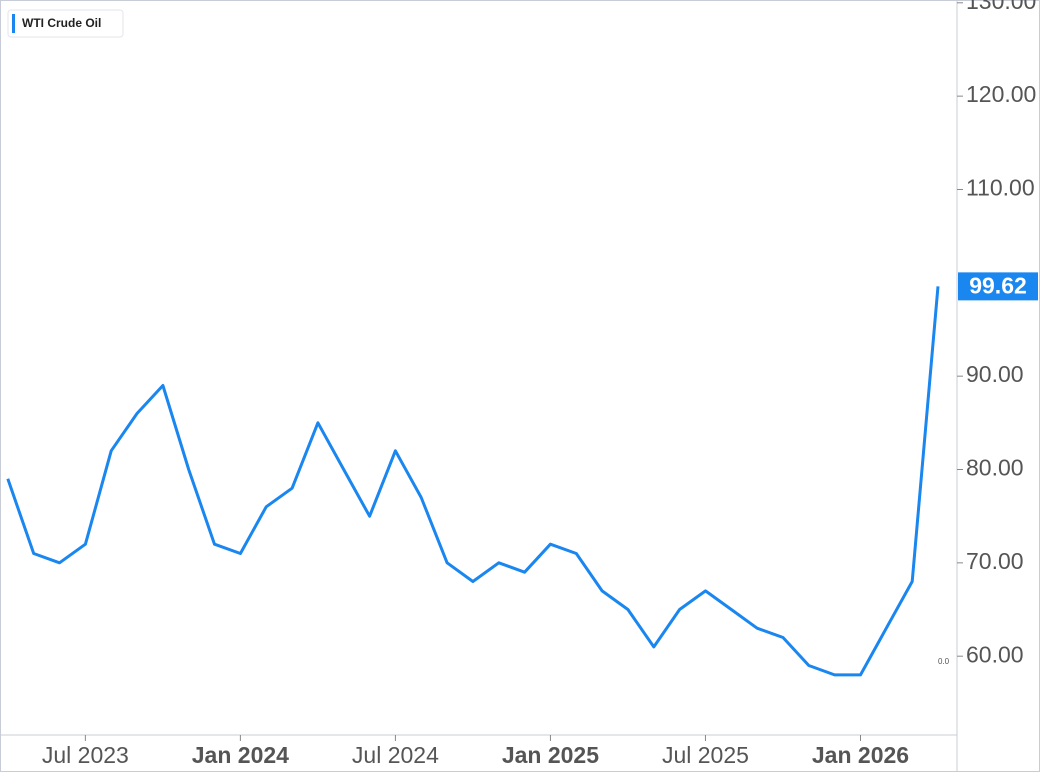 This screenshot has height=772, width=1040. What do you see at coordinates (705, 755) in the screenshot?
I see `x-tick-label: Jul 2025` at bounding box center [705, 755].